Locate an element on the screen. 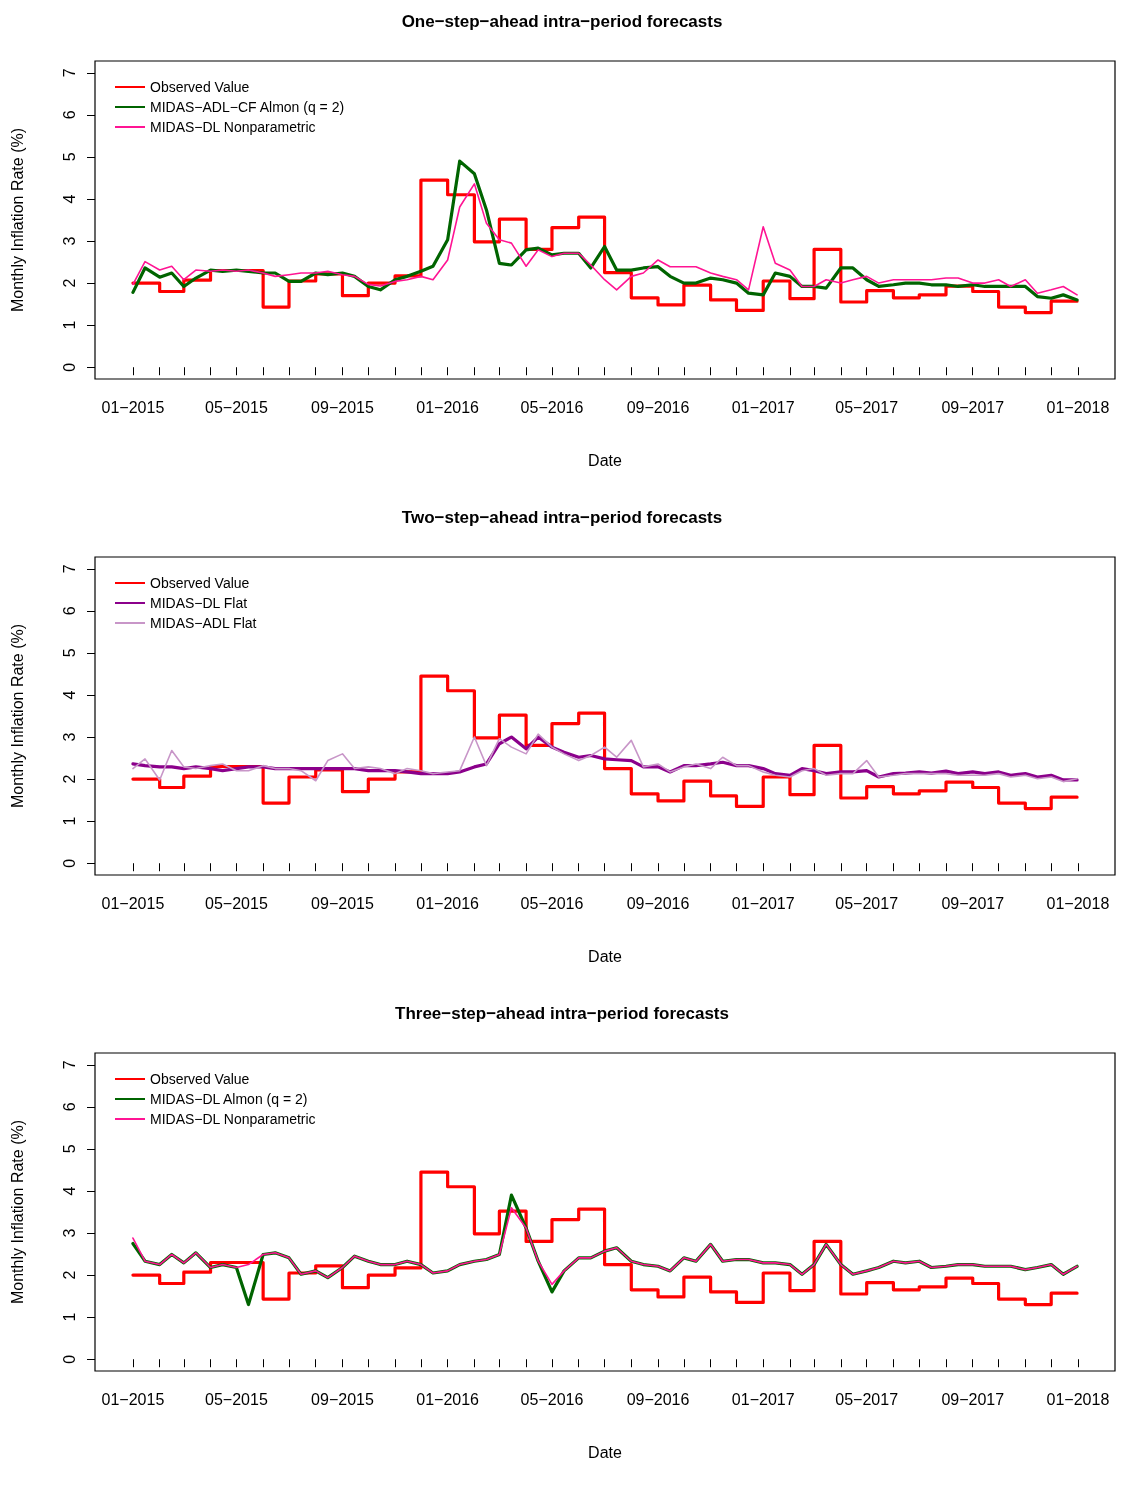 The image size is (1124, 1488). legend-label: MIDAS−ADL−CF Almon (q = 2) is located at coordinates (247, 107).